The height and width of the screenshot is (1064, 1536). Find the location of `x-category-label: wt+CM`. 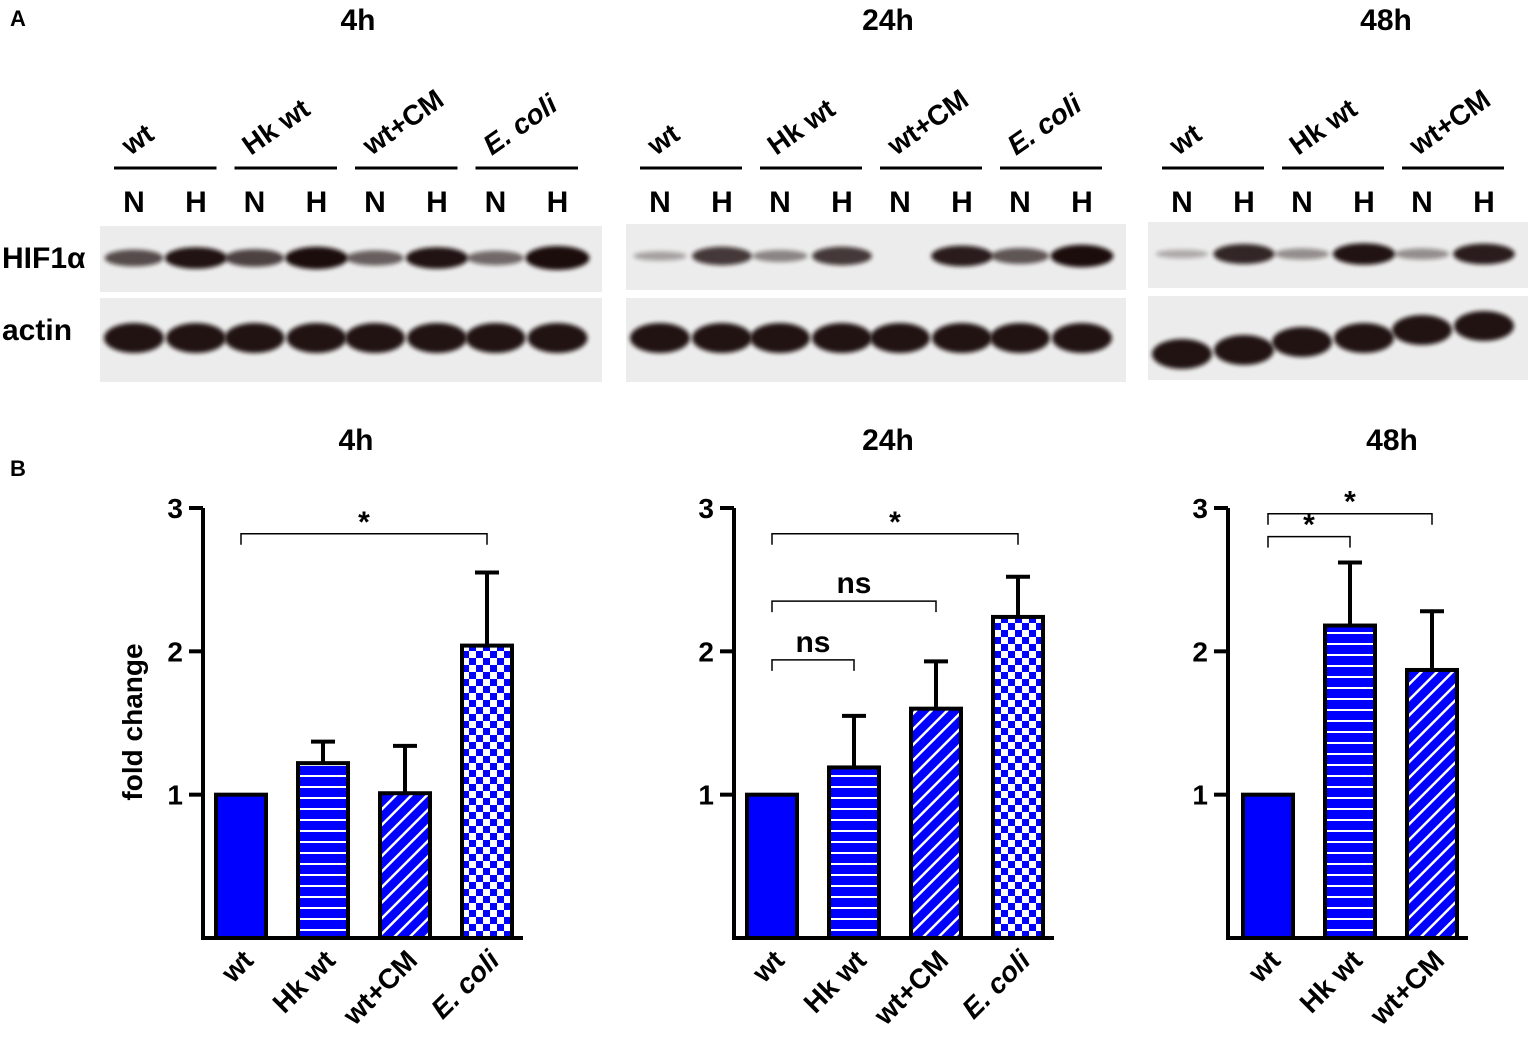

x-category-label: wt+CM is located at coordinates (1406, 987).